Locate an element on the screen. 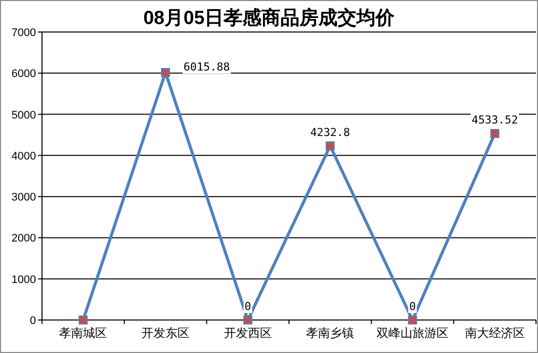 The height and width of the screenshot is (353, 538). data-label: 4232.8 is located at coordinates (330, 132).